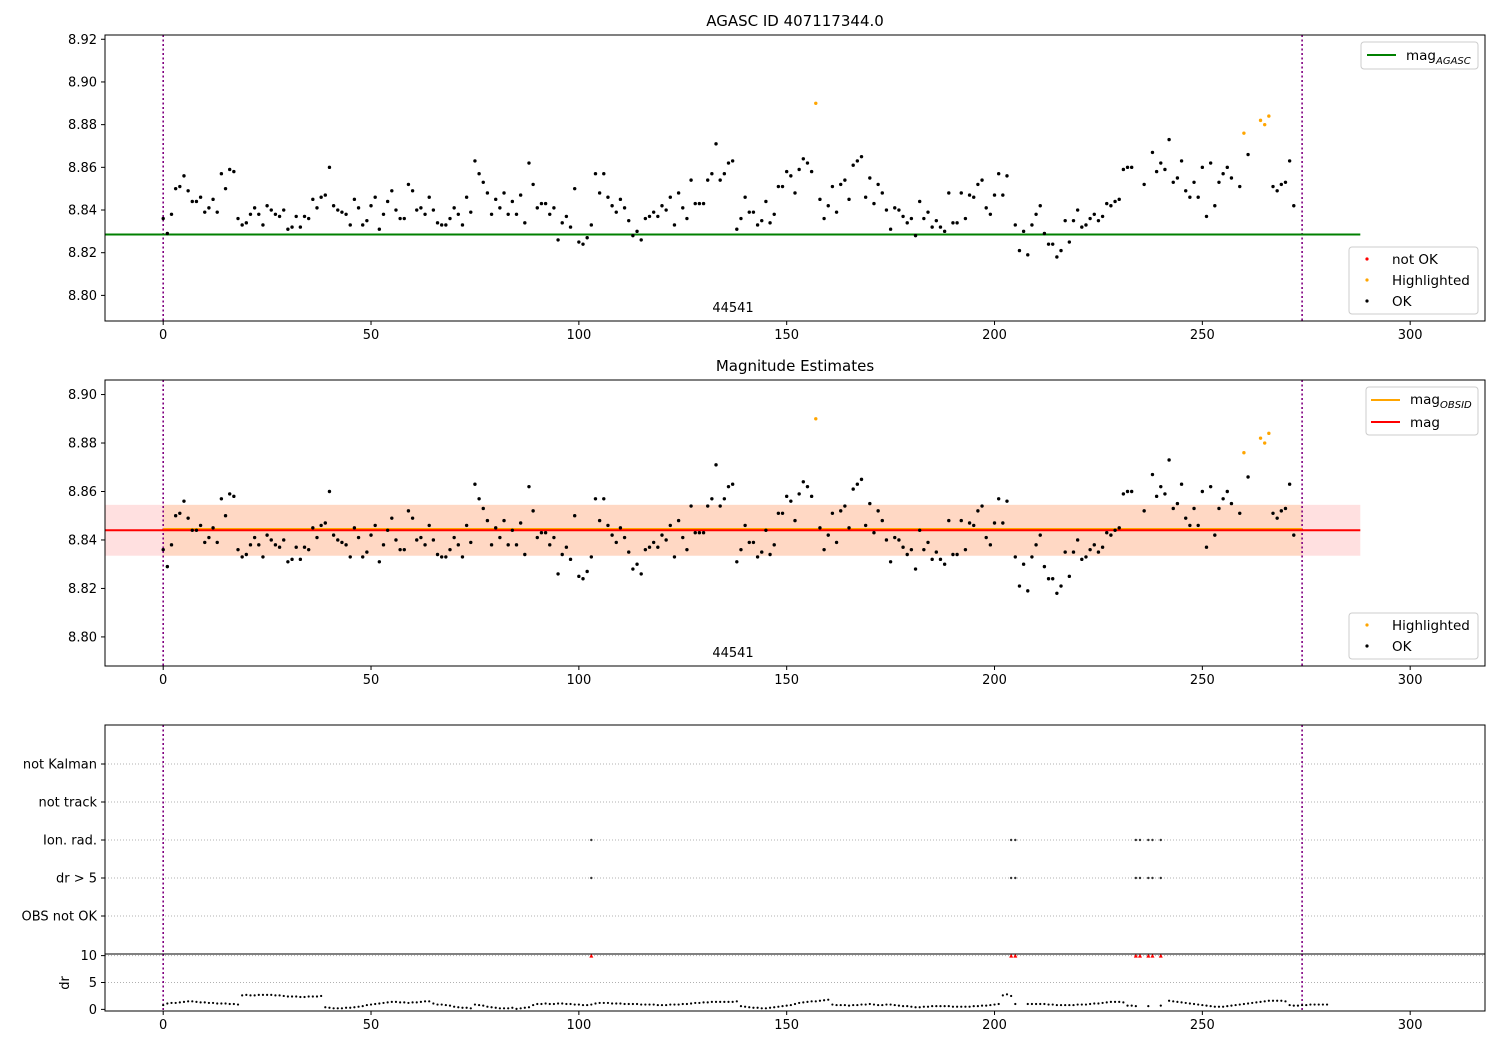 The height and width of the screenshot is (1050, 1500). I want to click on flag-category-label: not track, so click(67, 803).